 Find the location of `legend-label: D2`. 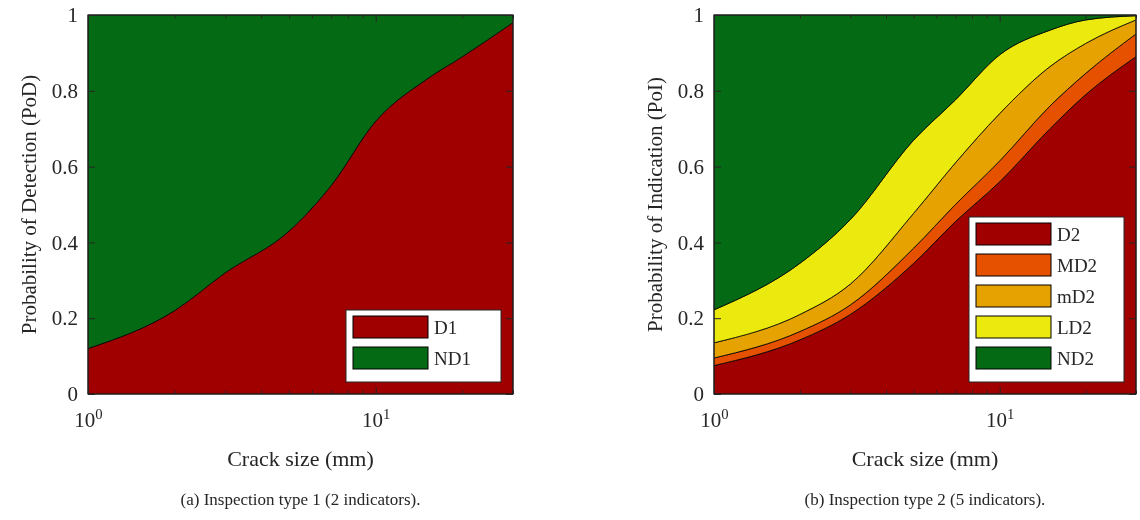

legend-label: D2 is located at coordinates (1069, 234).